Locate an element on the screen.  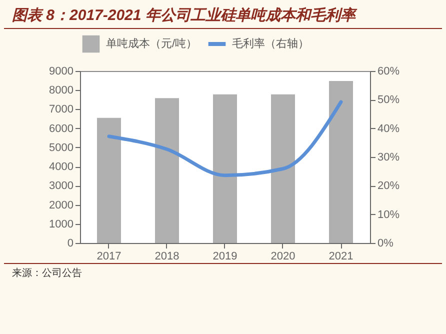
y2-tick-label: 60% is located at coordinates (389, 72).